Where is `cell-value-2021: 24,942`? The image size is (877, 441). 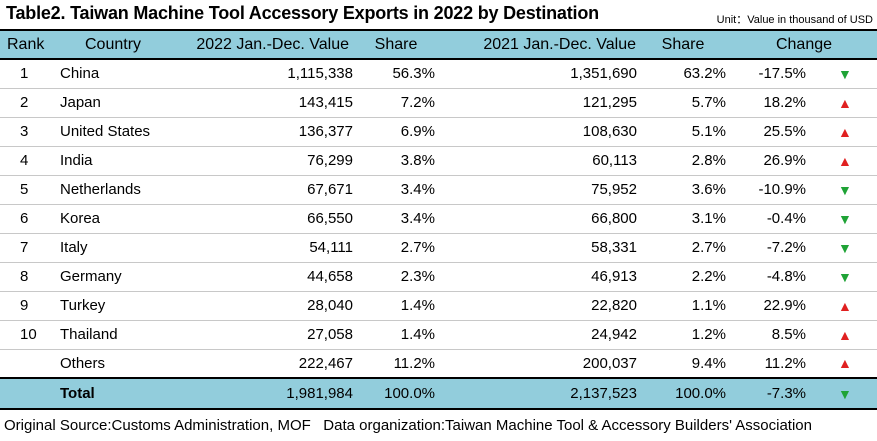
cell-value-2021: 24,942 is located at coordinates (538, 335).